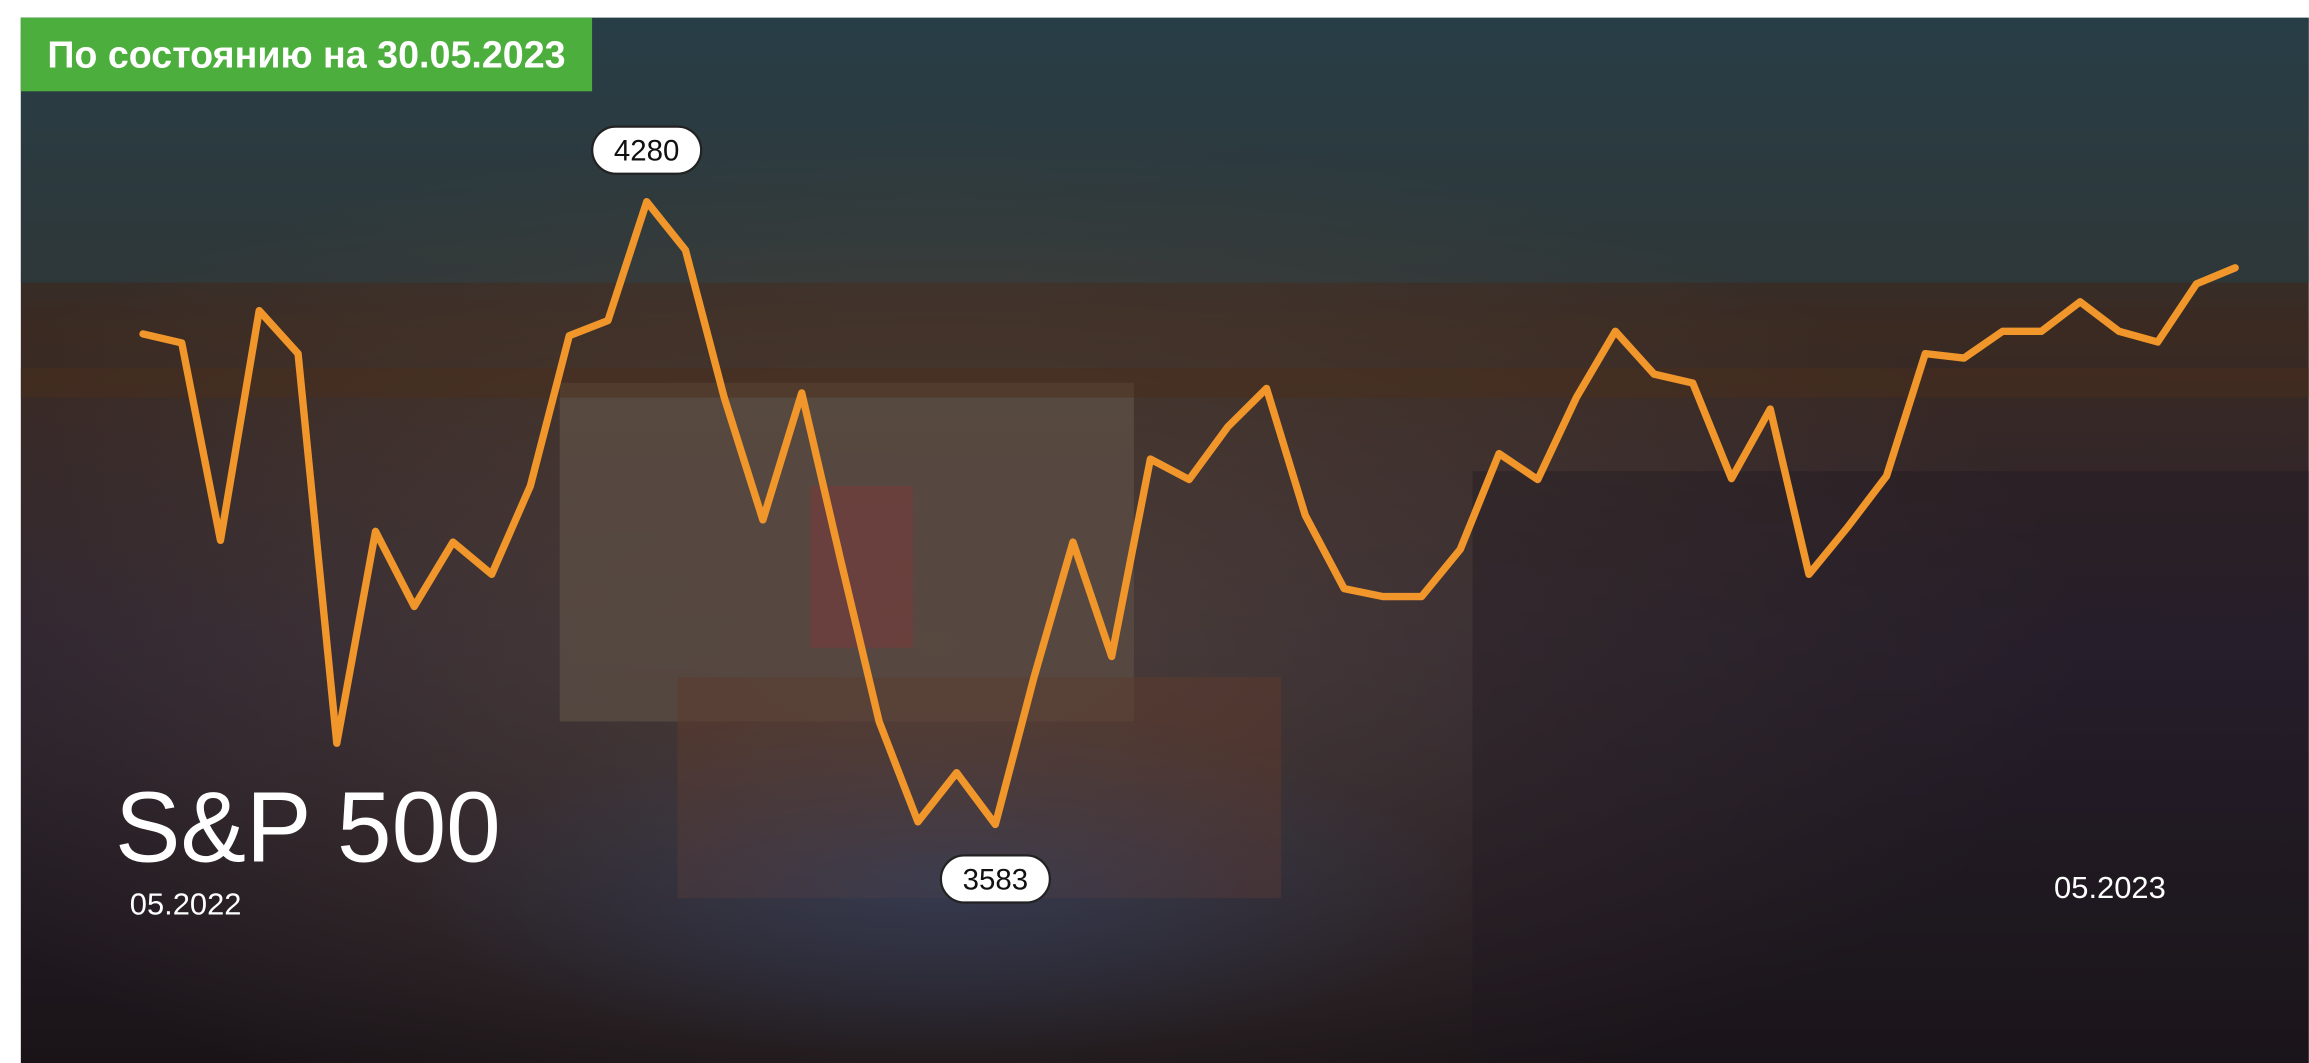 The height and width of the screenshot is (1063, 2309). I want to click on min-label-text: 3583, so click(996, 879).